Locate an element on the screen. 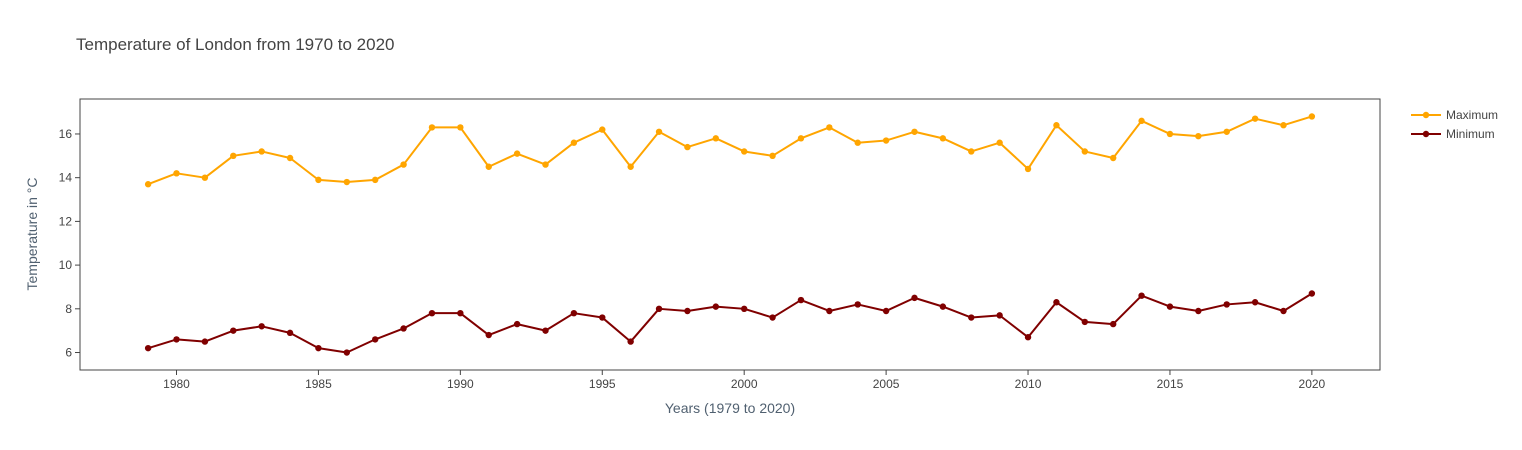  y-tick-label: 8 is located at coordinates (68, 309).